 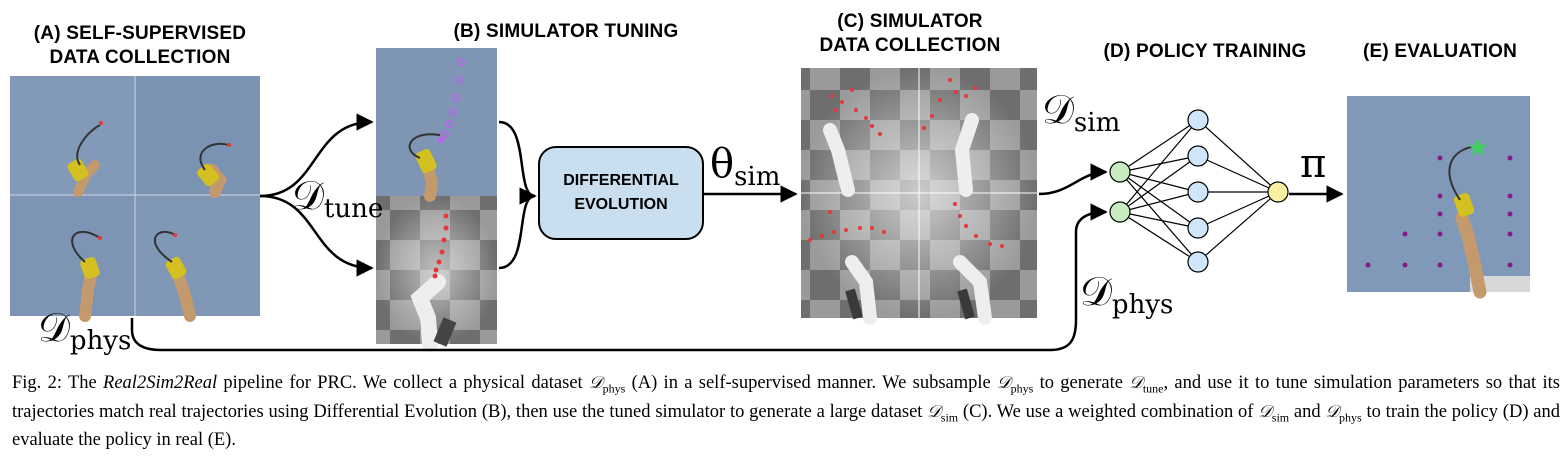 I want to click on d-phys-right-label: 𝒟phys, so click(x=1127, y=294).